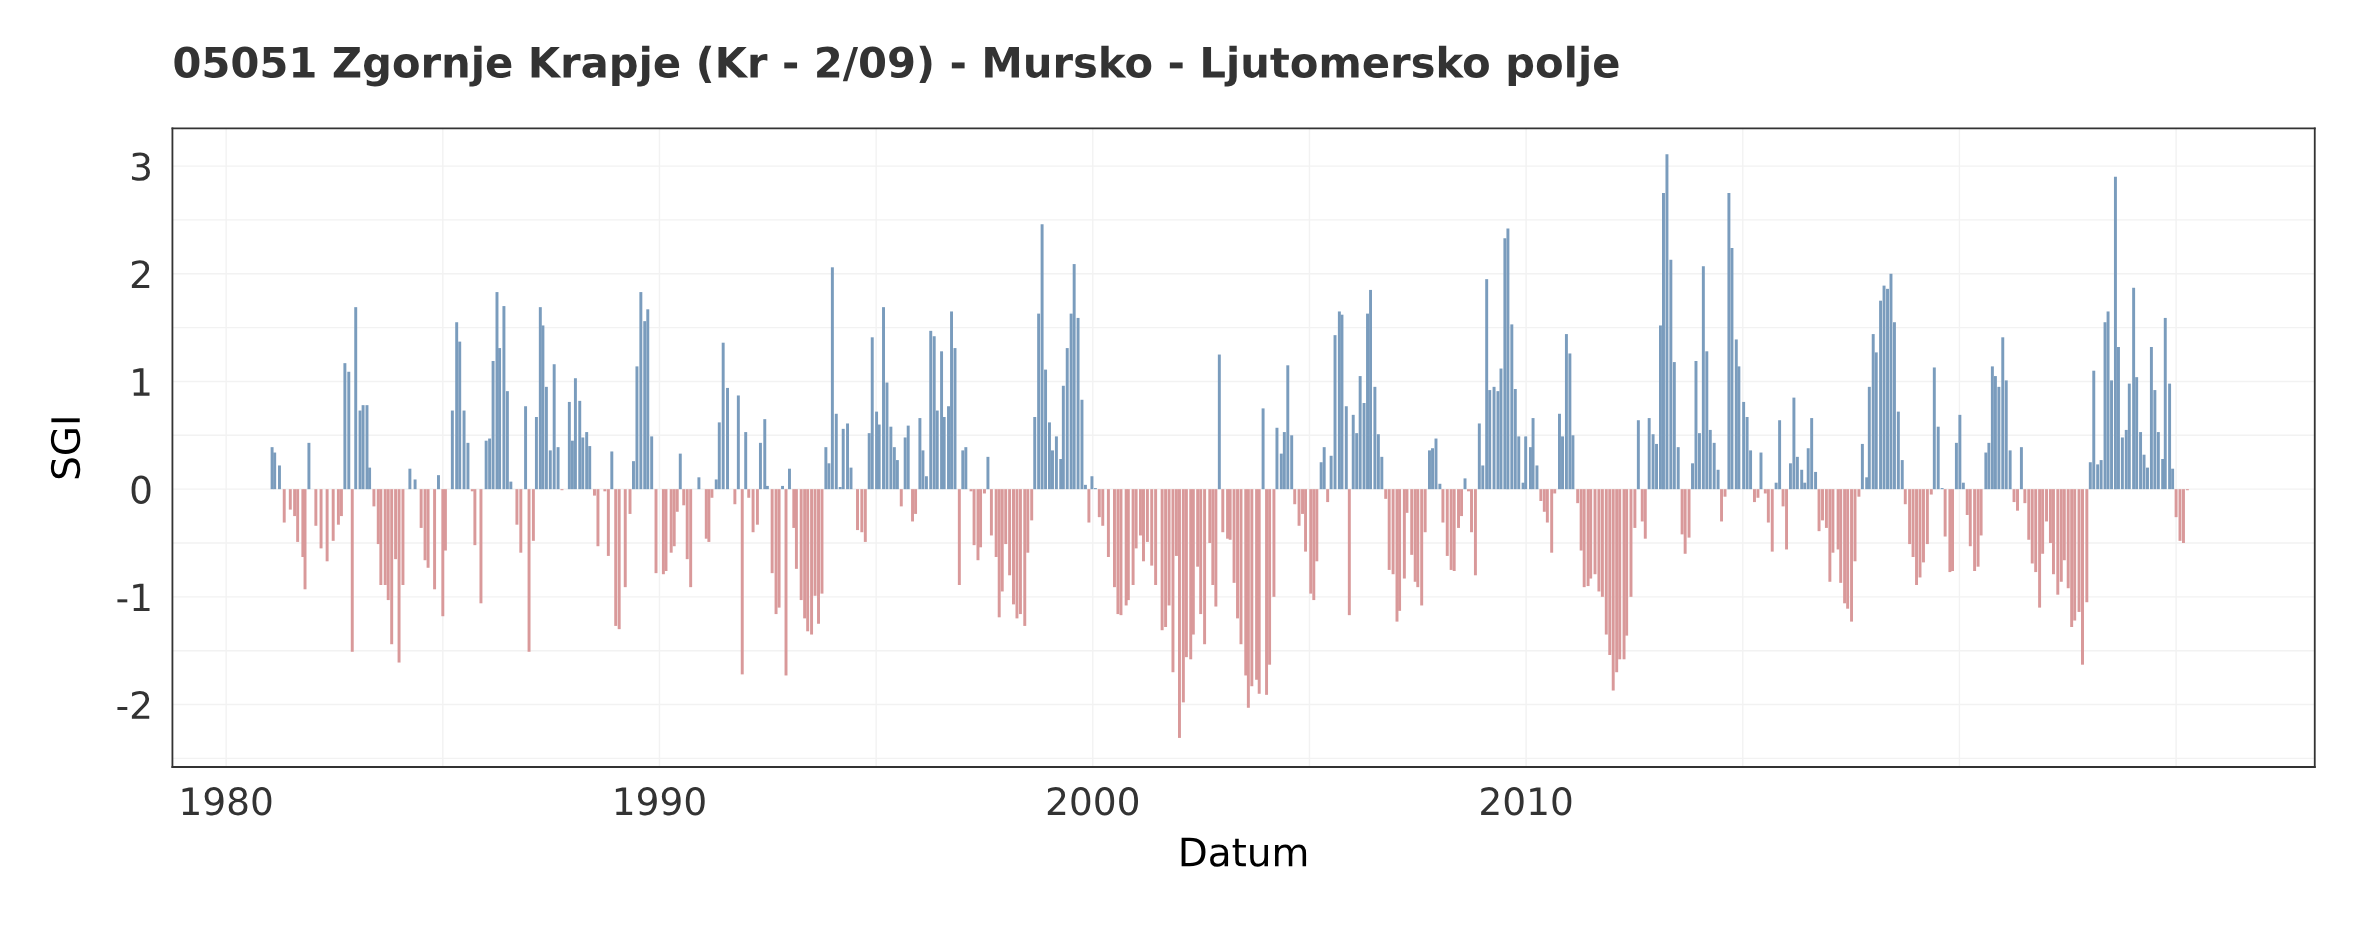 This screenshot has height=944, width=2362. I want to click on y-tick-label: 2, so click(140, 274).